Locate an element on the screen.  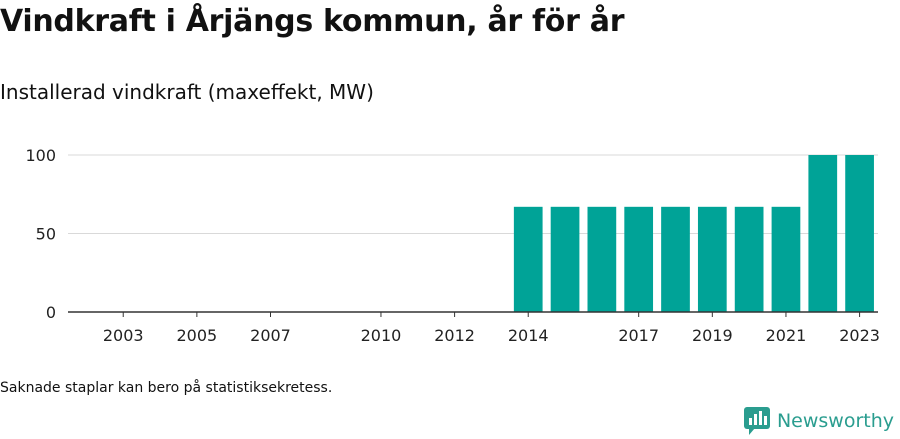
y-tick-label: 100 is located at coordinates (40, 155).